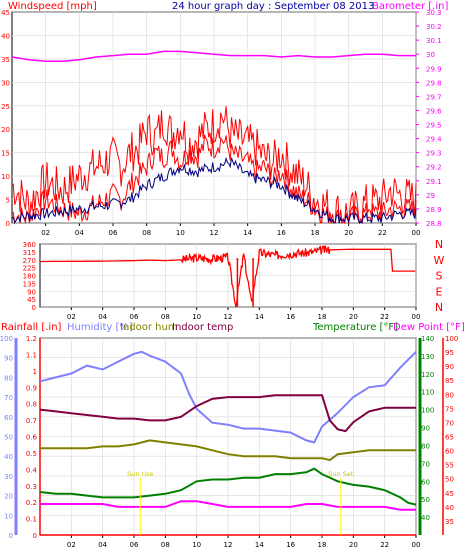  Describe the element at coordinates (429, 327) in the screenshot. I see `dewpoint-axis-label: Dew Point [°F]` at that location.